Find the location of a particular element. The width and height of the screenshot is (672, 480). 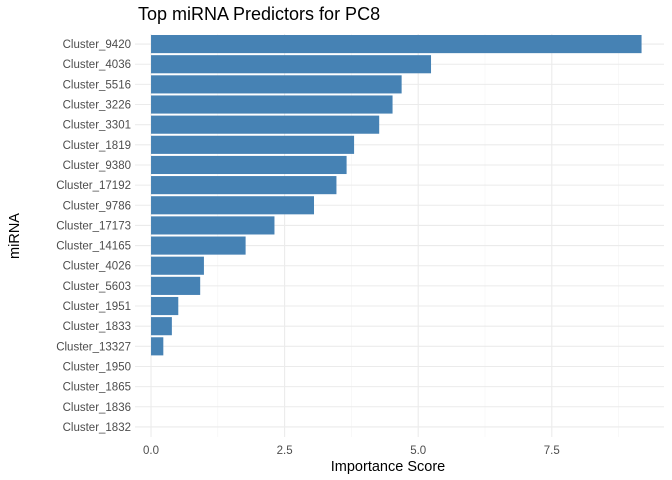

y-tick-label: Cluster_9420 is located at coordinates (97, 45).